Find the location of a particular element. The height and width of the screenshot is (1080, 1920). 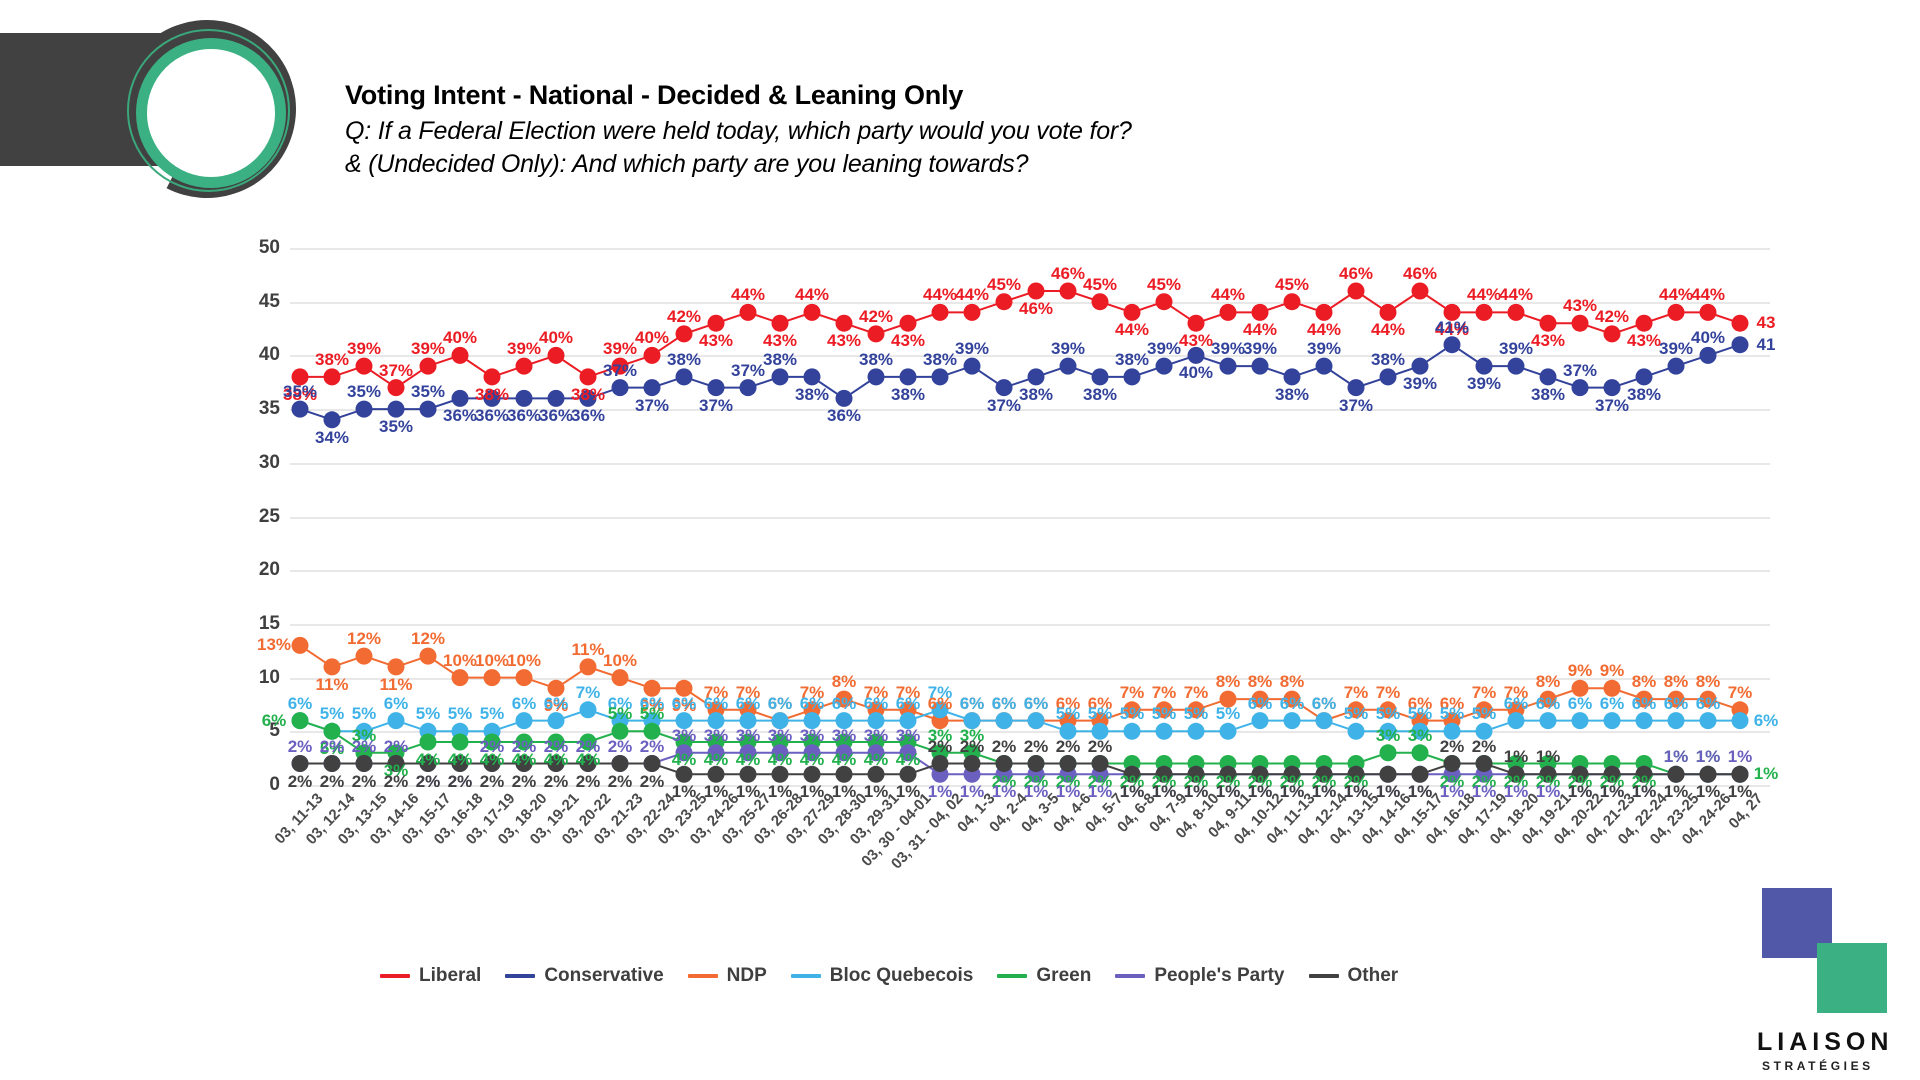

legend-item: Bloc Quebecois is located at coordinates (881, 976).